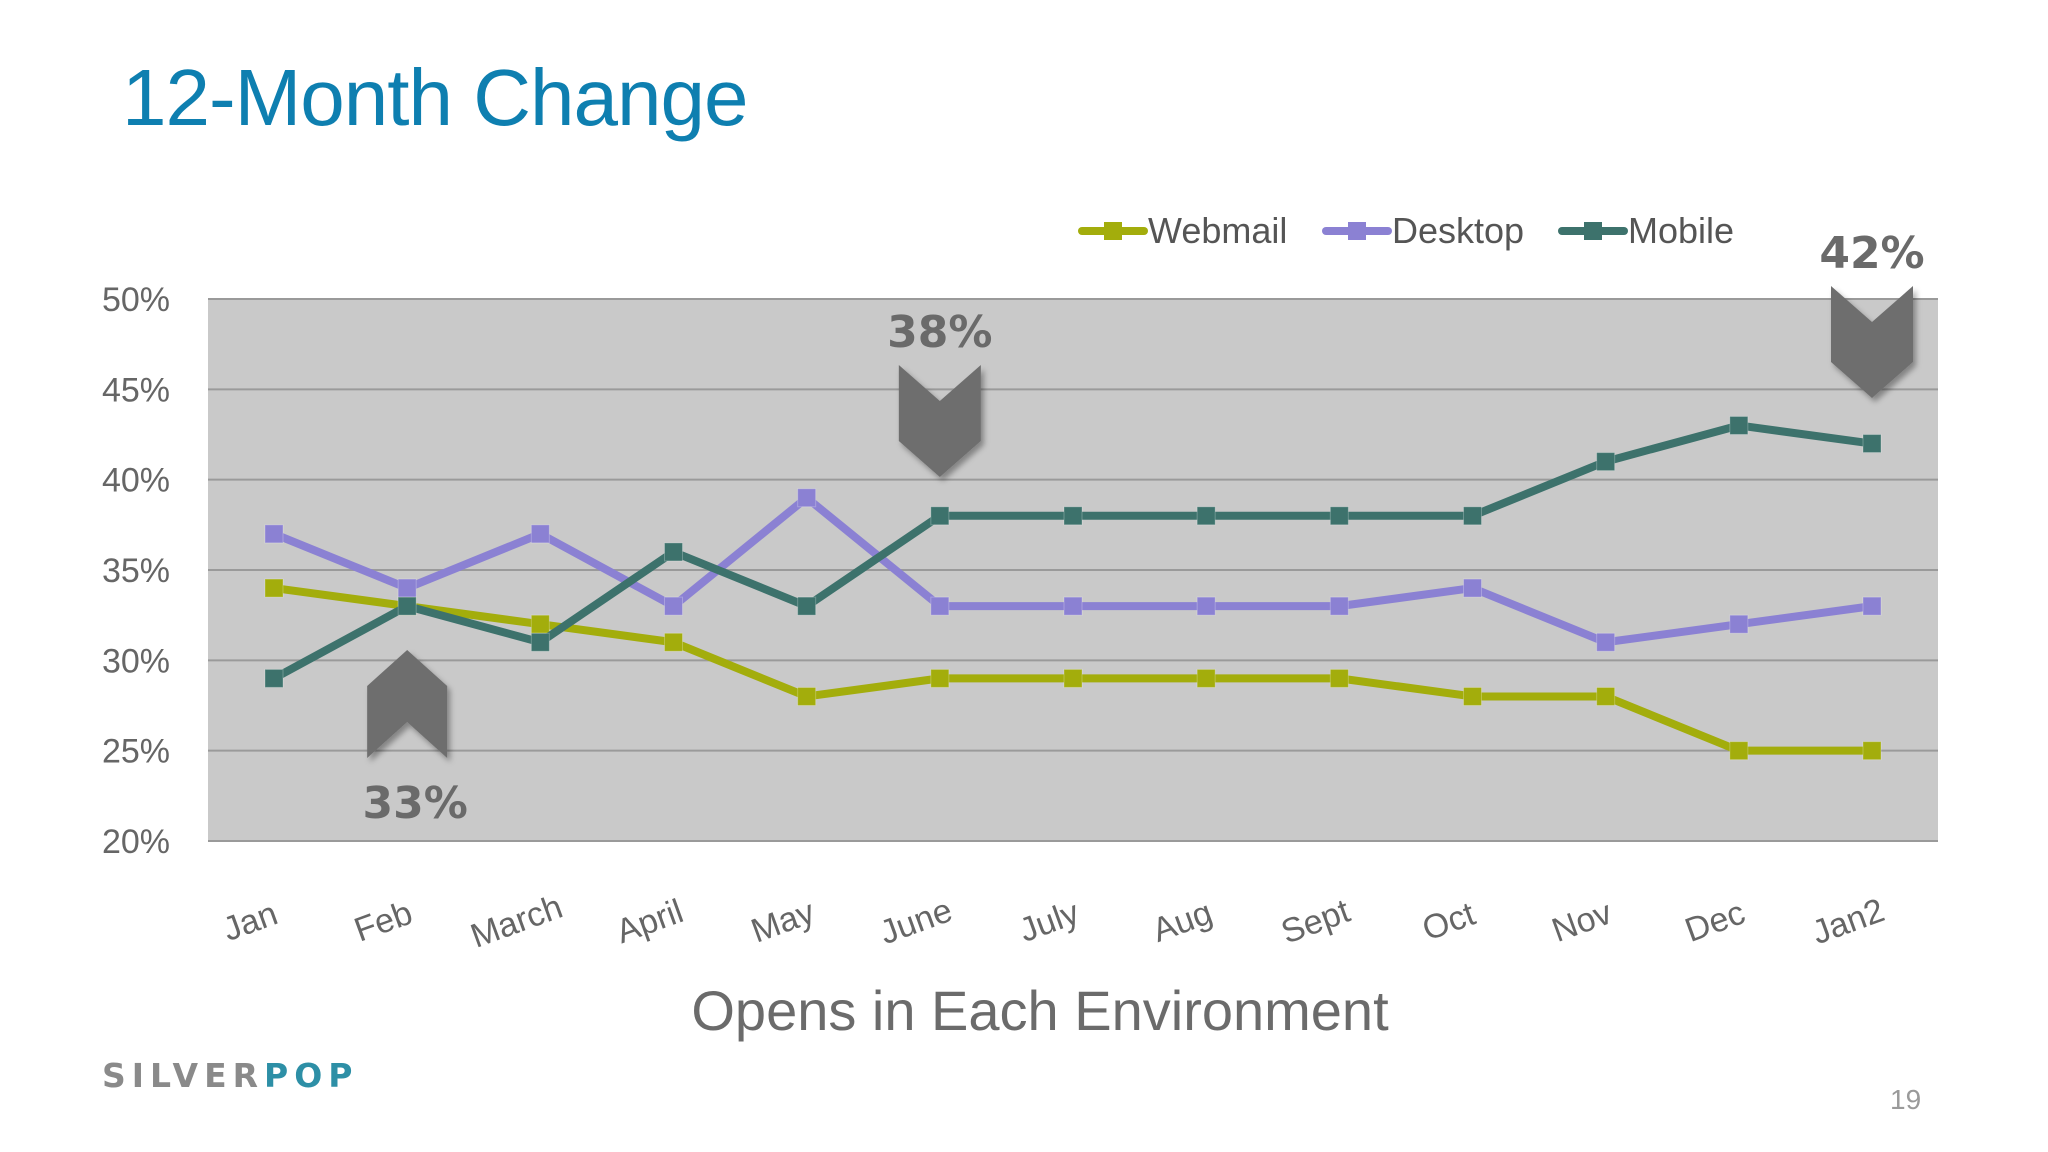 The image size is (2048, 1152). What do you see at coordinates (1848, 921) in the screenshot?
I see `x-tick-label: Jan2` at bounding box center [1848, 921].